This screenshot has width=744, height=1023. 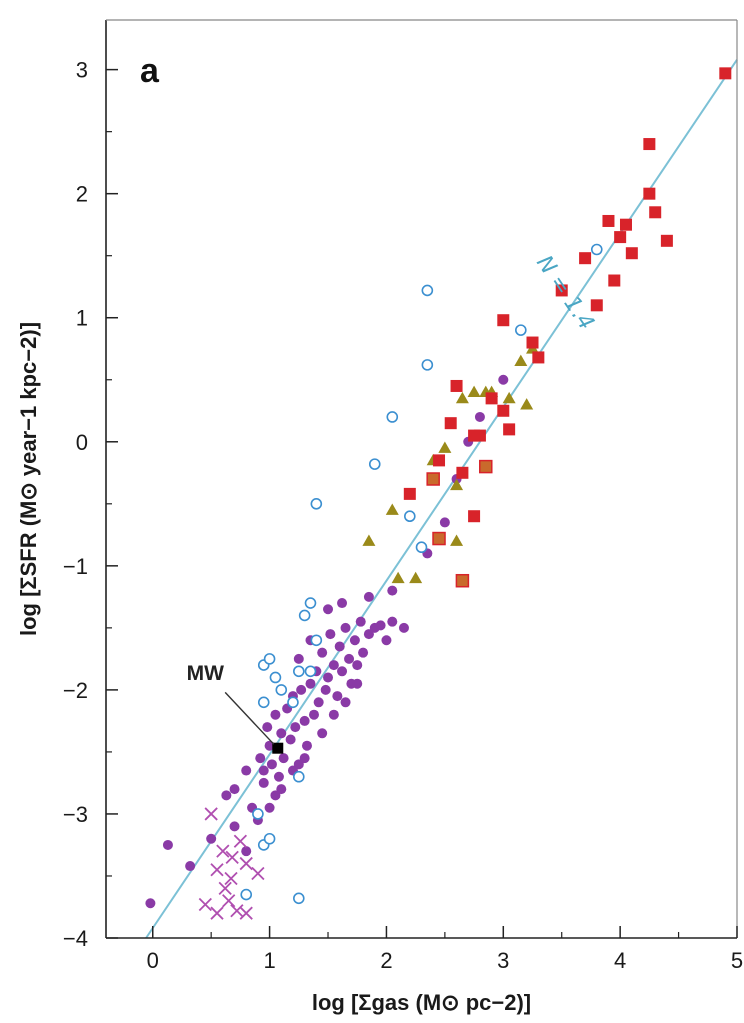 What do you see at coordinates (205, 673) in the screenshot?
I see `mw-label: MW` at bounding box center [205, 673].